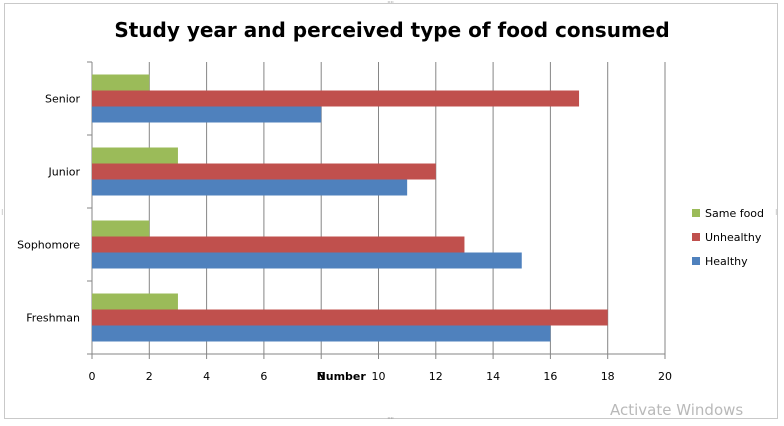 This screenshot has height=426, width=784. What do you see at coordinates (121, 82) in the screenshot?
I see `bar-same-food-senior` at bounding box center [121, 82].